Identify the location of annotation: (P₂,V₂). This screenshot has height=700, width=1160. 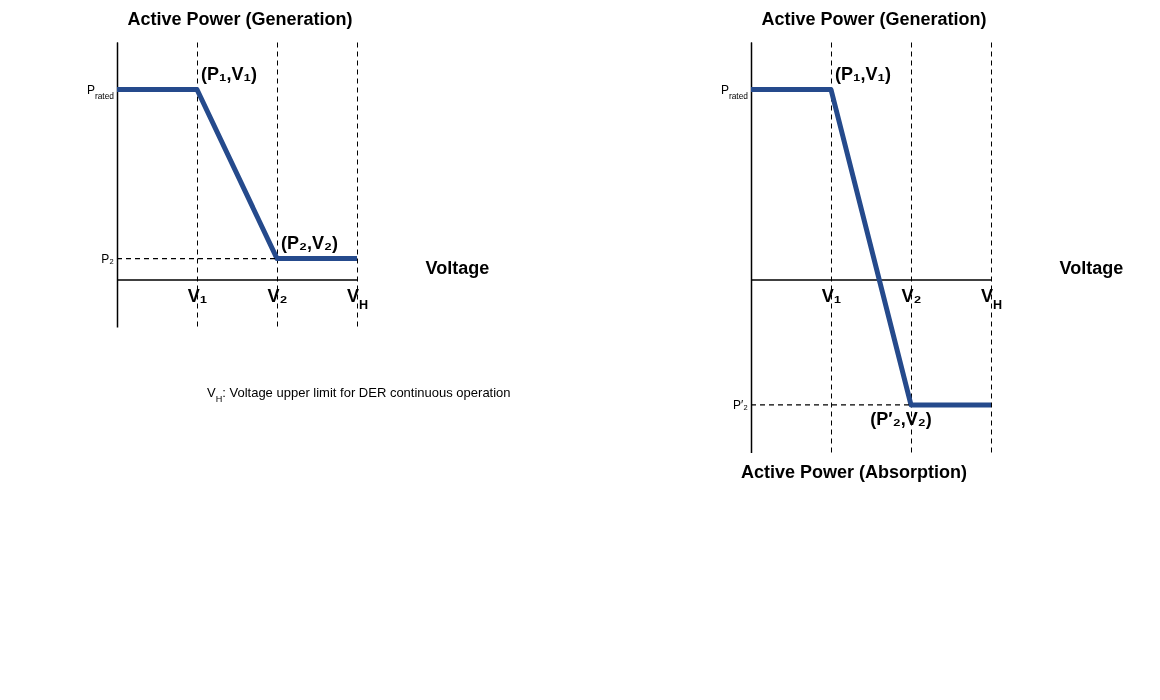
(309, 242).